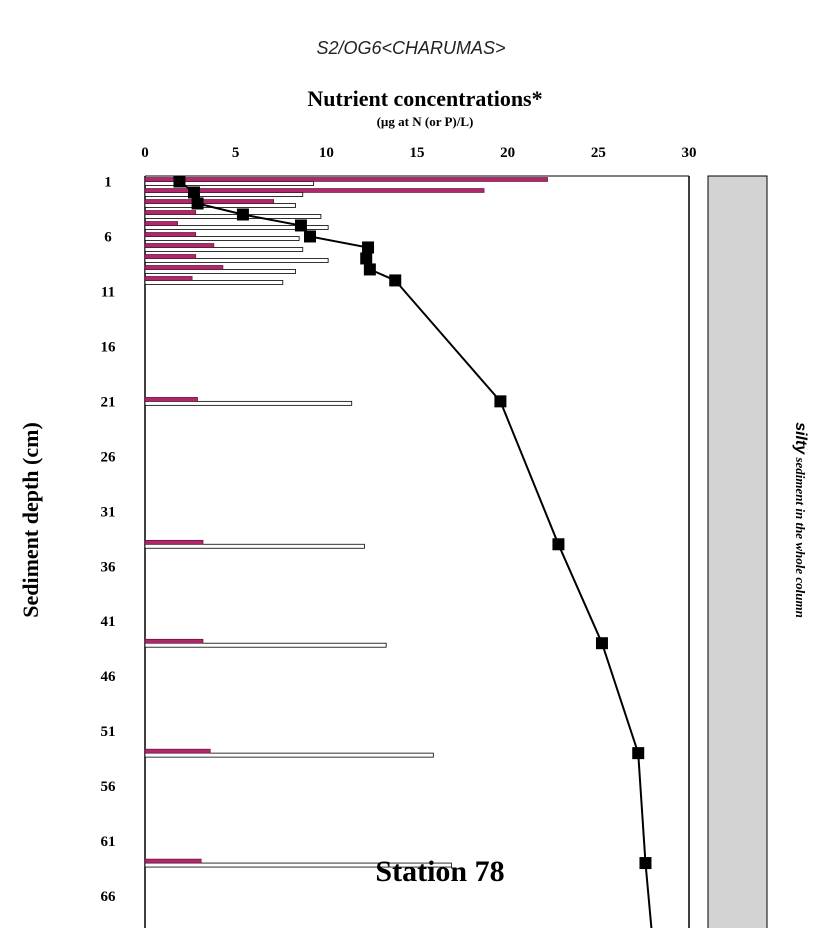 This screenshot has width=822, height=928. Describe the element at coordinates (109, 347) in the screenshot. I see `y-tick-label: 16` at that location.